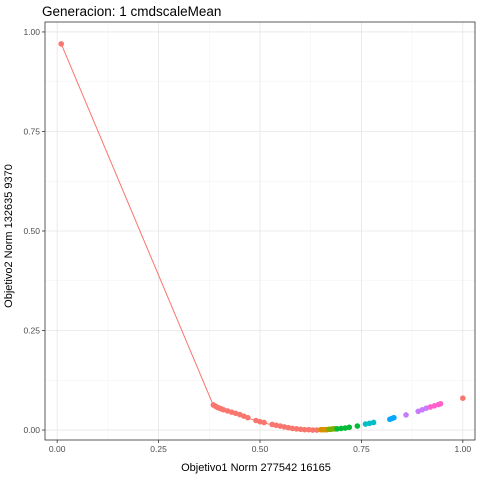 The height and width of the screenshot is (480, 480). What do you see at coordinates (361, 449) in the screenshot?
I see `x-tick-label: 0.75` at bounding box center [361, 449].